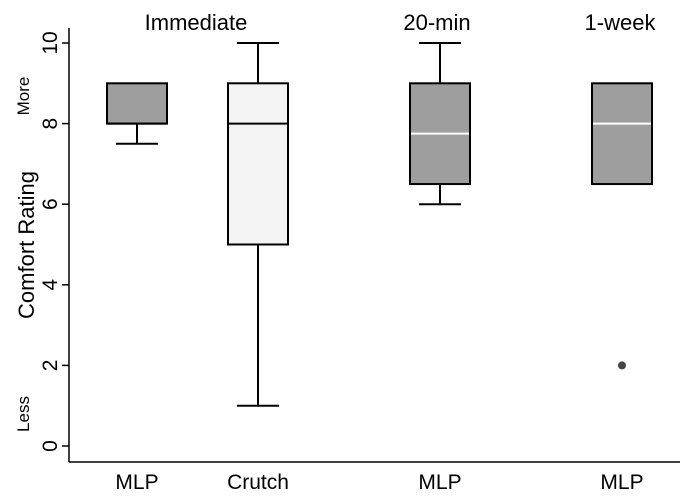 Image resolution: width=686 pixels, height=497 pixels. What do you see at coordinates (50, 204) in the screenshot?
I see `y-tick-label: 6` at bounding box center [50, 204].